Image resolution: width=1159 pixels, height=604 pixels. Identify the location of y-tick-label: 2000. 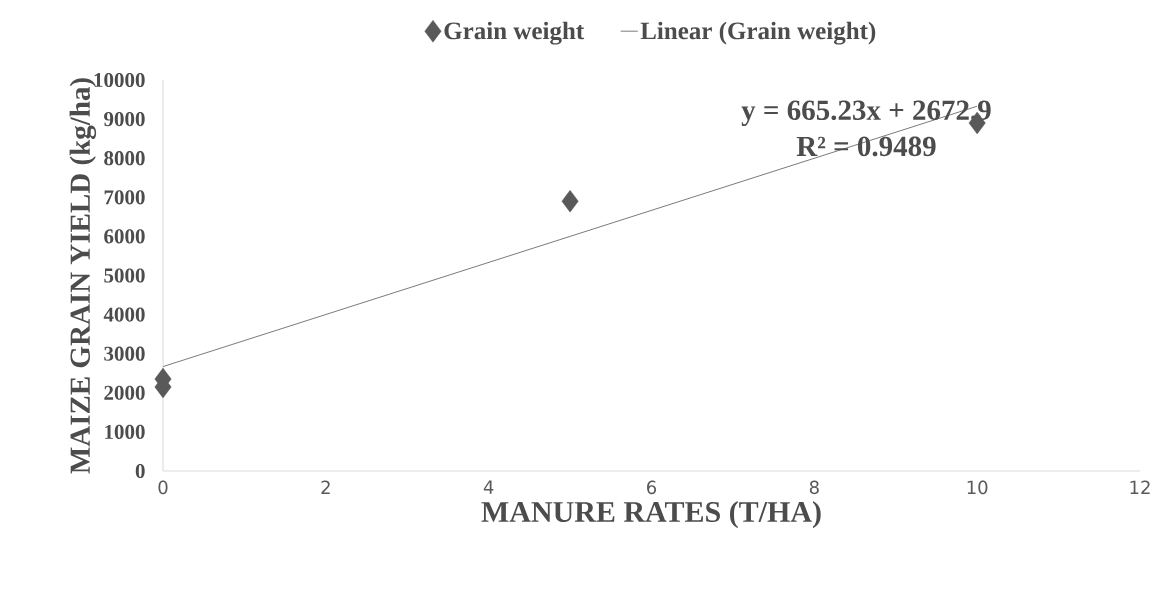
(124, 392).